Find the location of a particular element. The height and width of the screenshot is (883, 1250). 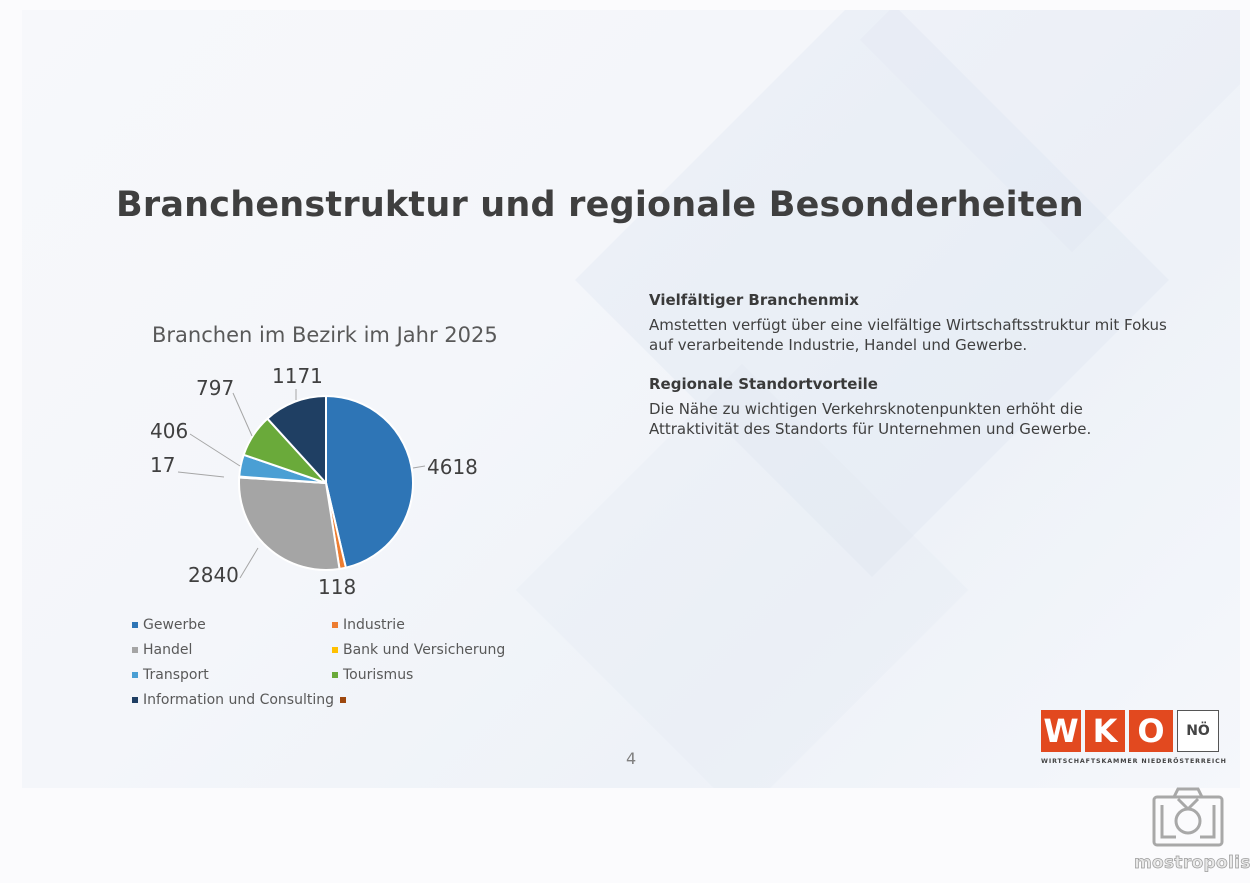

legend-item-industrie: Industrie is located at coordinates (368, 625).